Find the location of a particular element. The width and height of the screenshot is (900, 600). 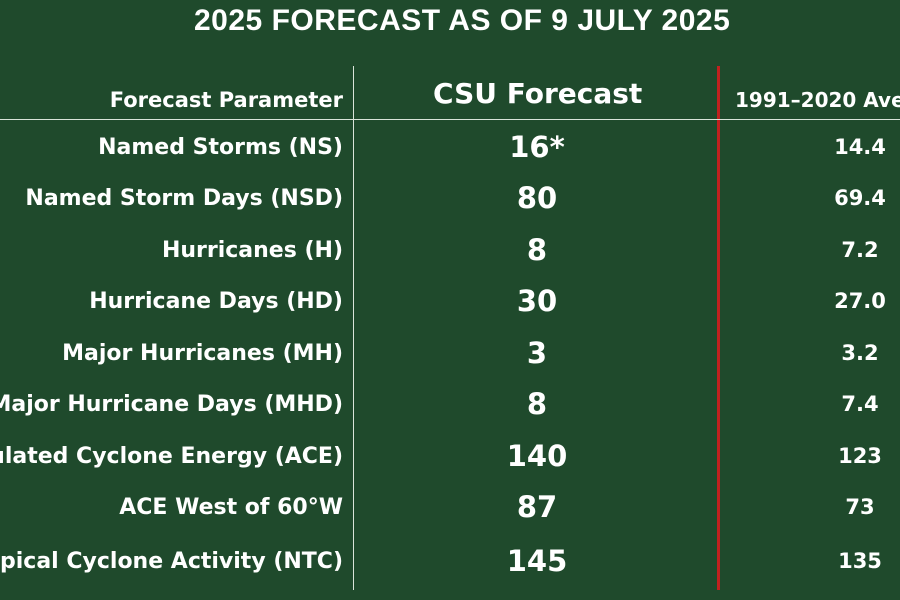

parameter-label: Major Hurricane Days (MHD) is located at coordinates (171, 404).